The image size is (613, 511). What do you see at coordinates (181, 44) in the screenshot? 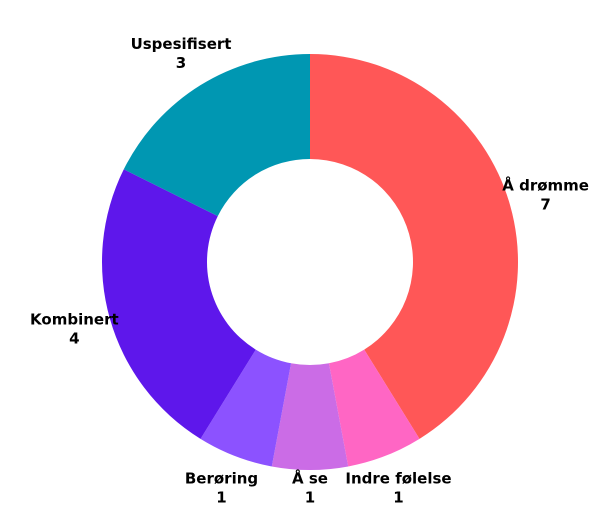
I see `slice-label: Uspesifisert` at bounding box center [181, 44].